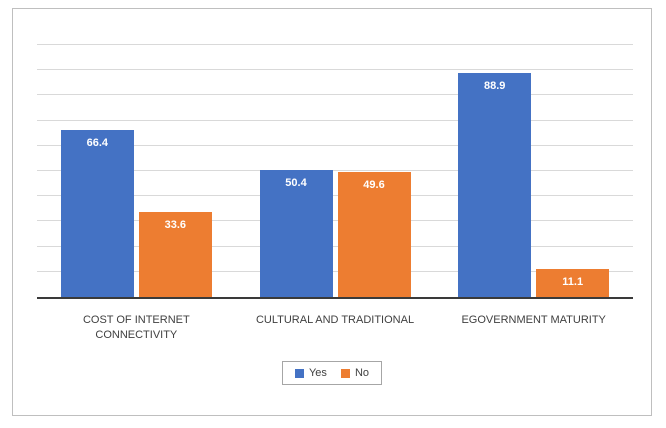 The image size is (666, 428). What do you see at coordinates (345, 373) in the screenshot?
I see `legend-swatch-no-icon` at bounding box center [345, 373].